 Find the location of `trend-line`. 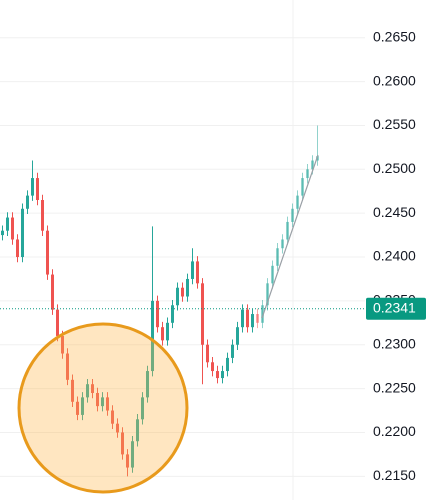

trend-line is located at coordinates (290, 236).